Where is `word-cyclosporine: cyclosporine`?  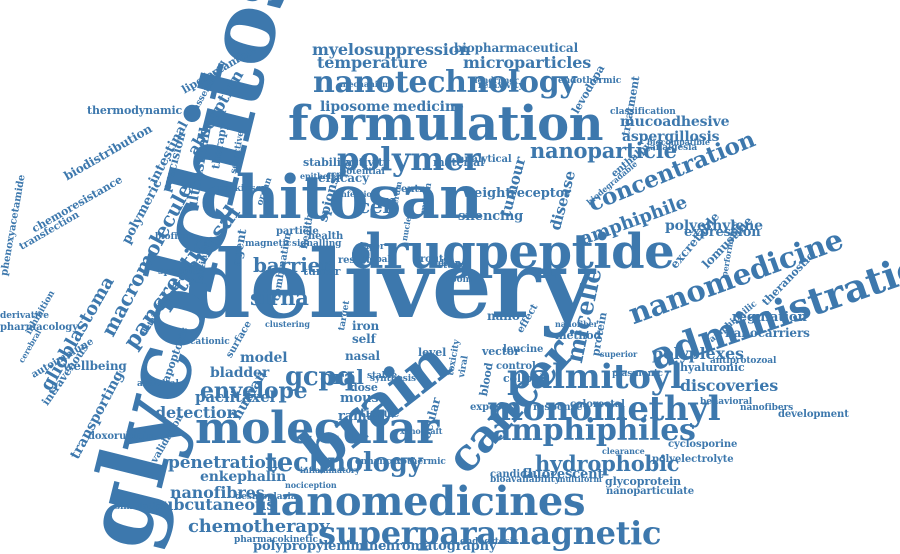 word-cyclosporine: cyclosporine is located at coordinates (703, 444).